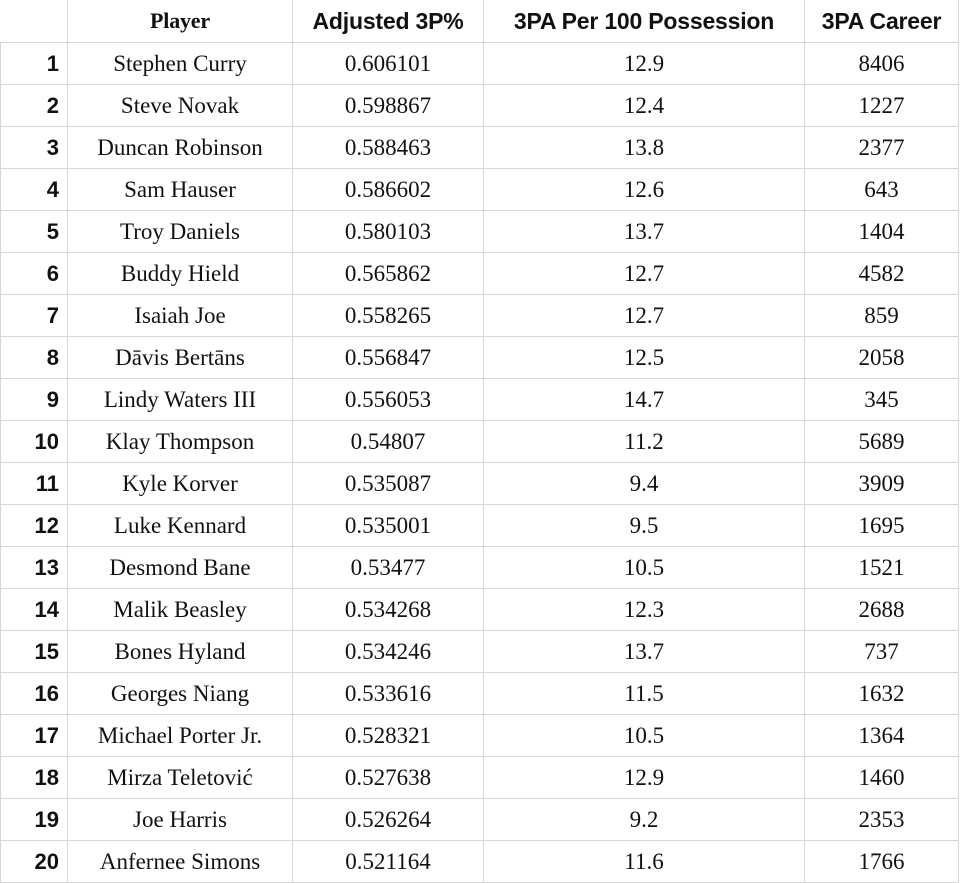 The width and height of the screenshot is (972, 883). Describe the element at coordinates (180, 399) in the screenshot. I see `player-cell: Lindy Waters III` at that location.